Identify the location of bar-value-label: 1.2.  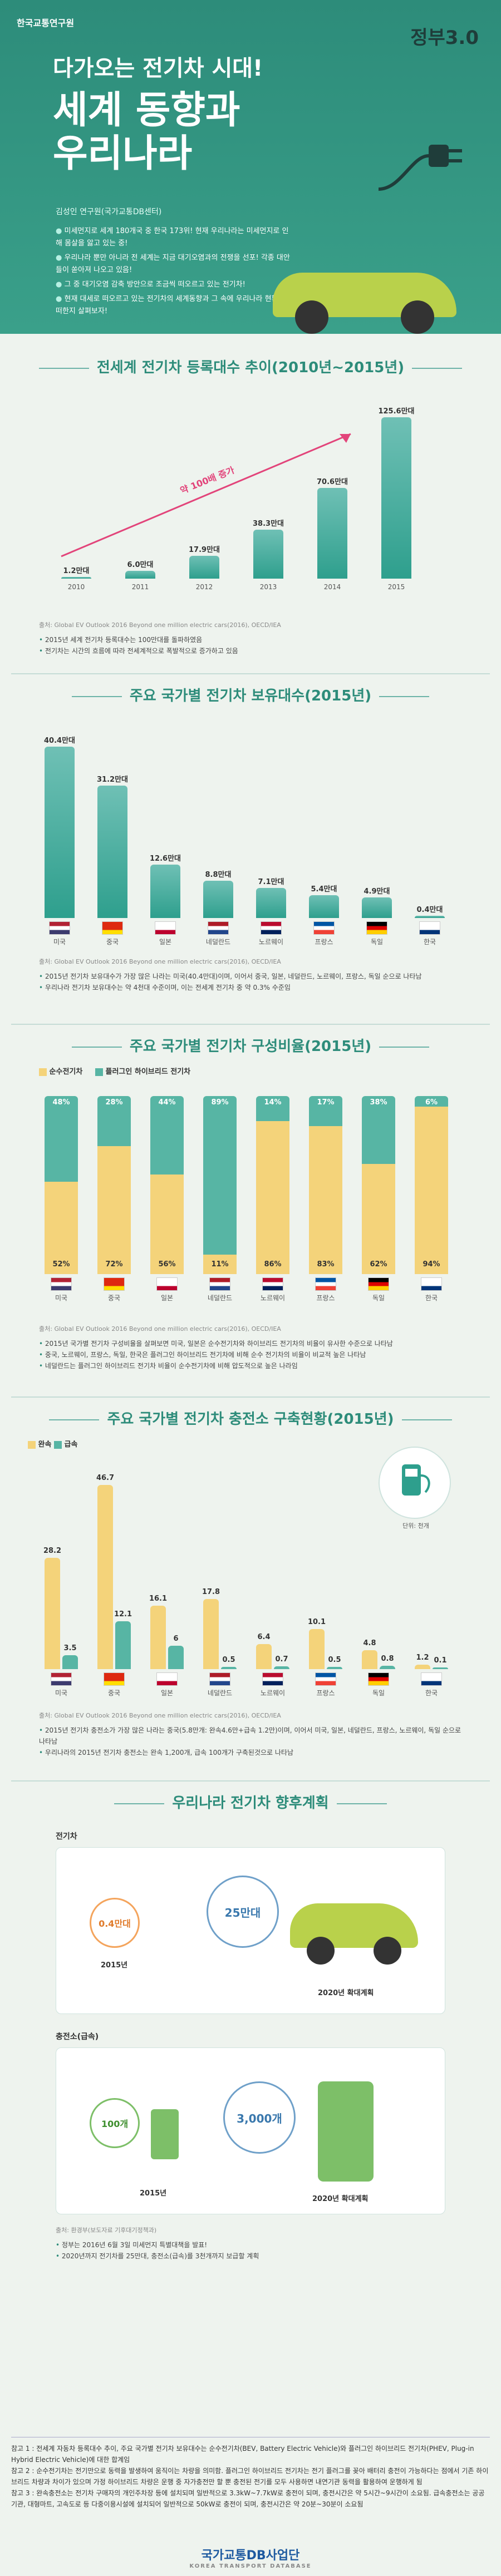
(422, 1658).